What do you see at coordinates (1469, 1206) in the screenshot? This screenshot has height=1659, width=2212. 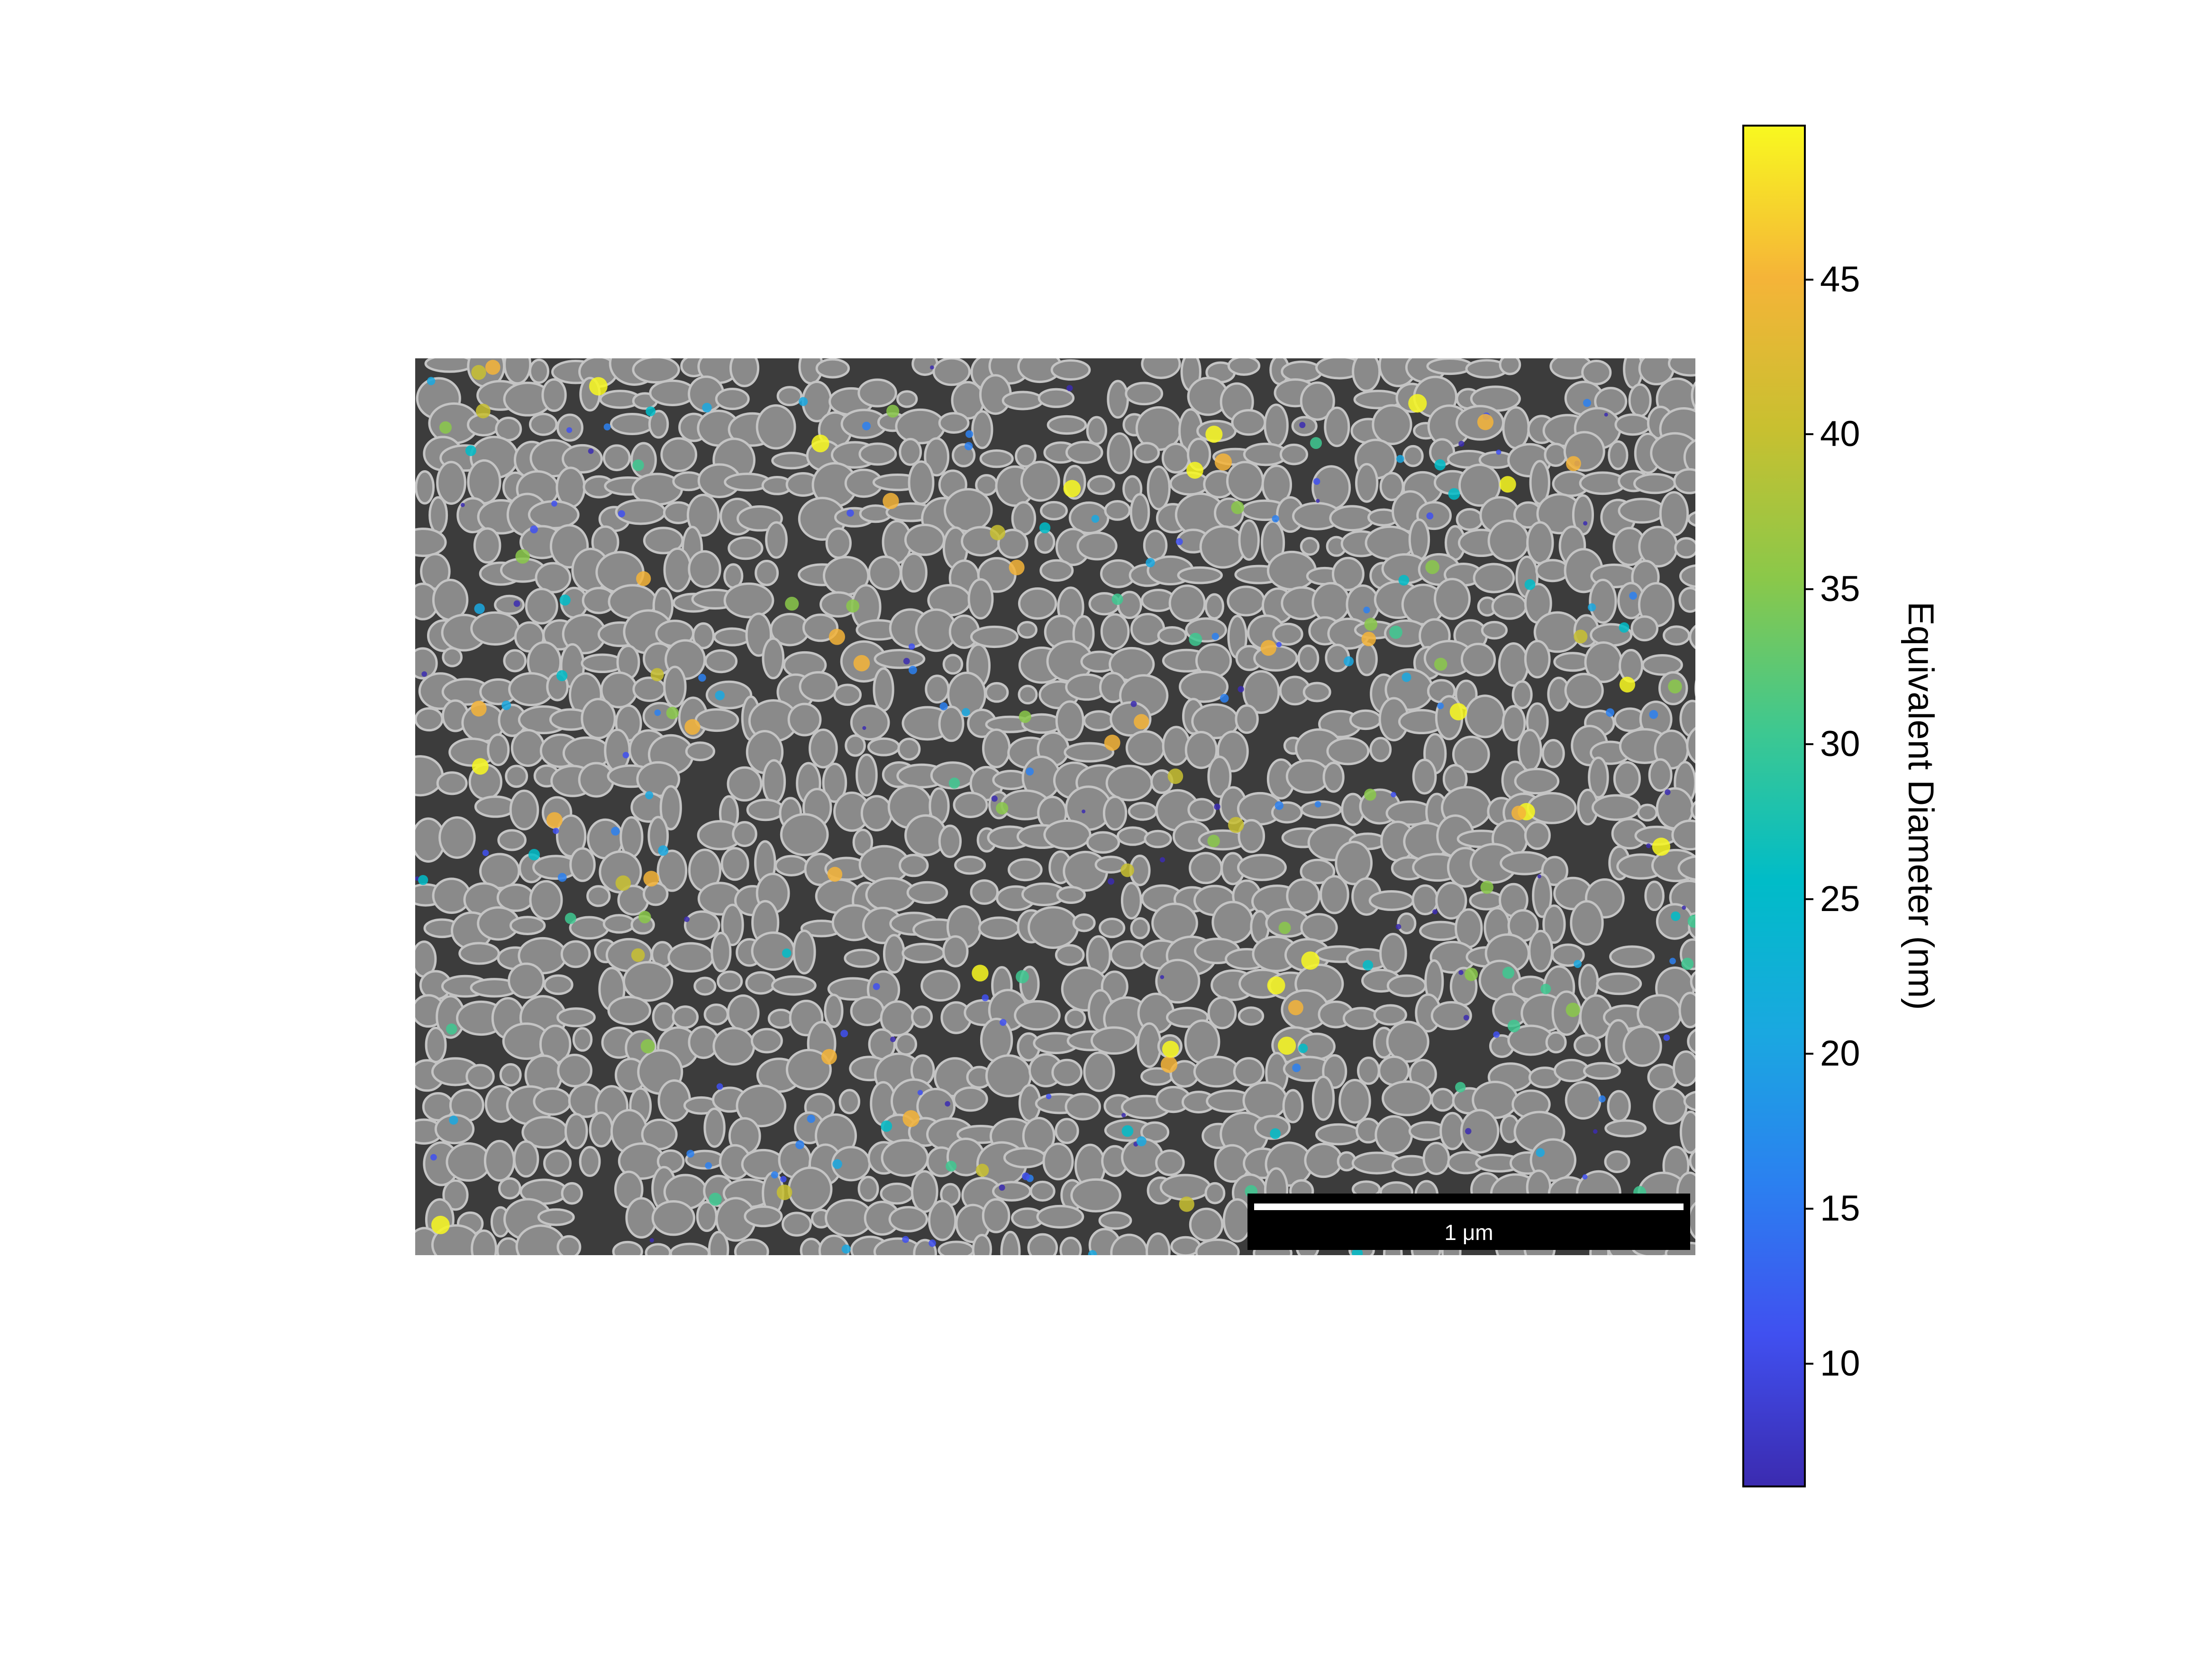 I see `scale-bar-line` at bounding box center [1469, 1206].